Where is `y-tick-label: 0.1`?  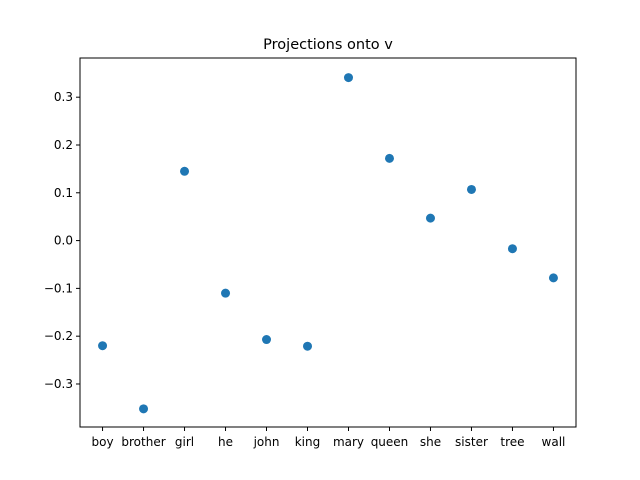
y-tick-label: 0.1 is located at coordinates (63, 193).